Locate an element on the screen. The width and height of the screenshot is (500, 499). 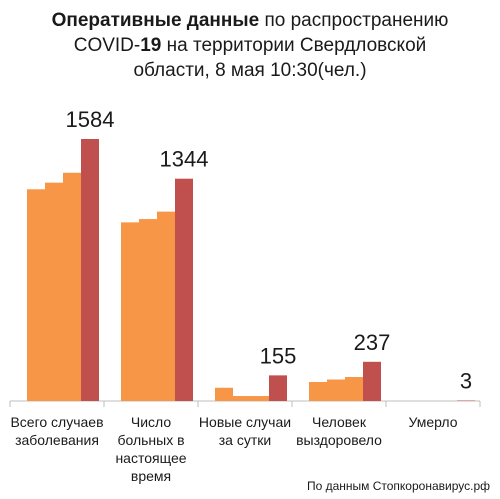
data-label: 3 is located at coordinates (466, 381).